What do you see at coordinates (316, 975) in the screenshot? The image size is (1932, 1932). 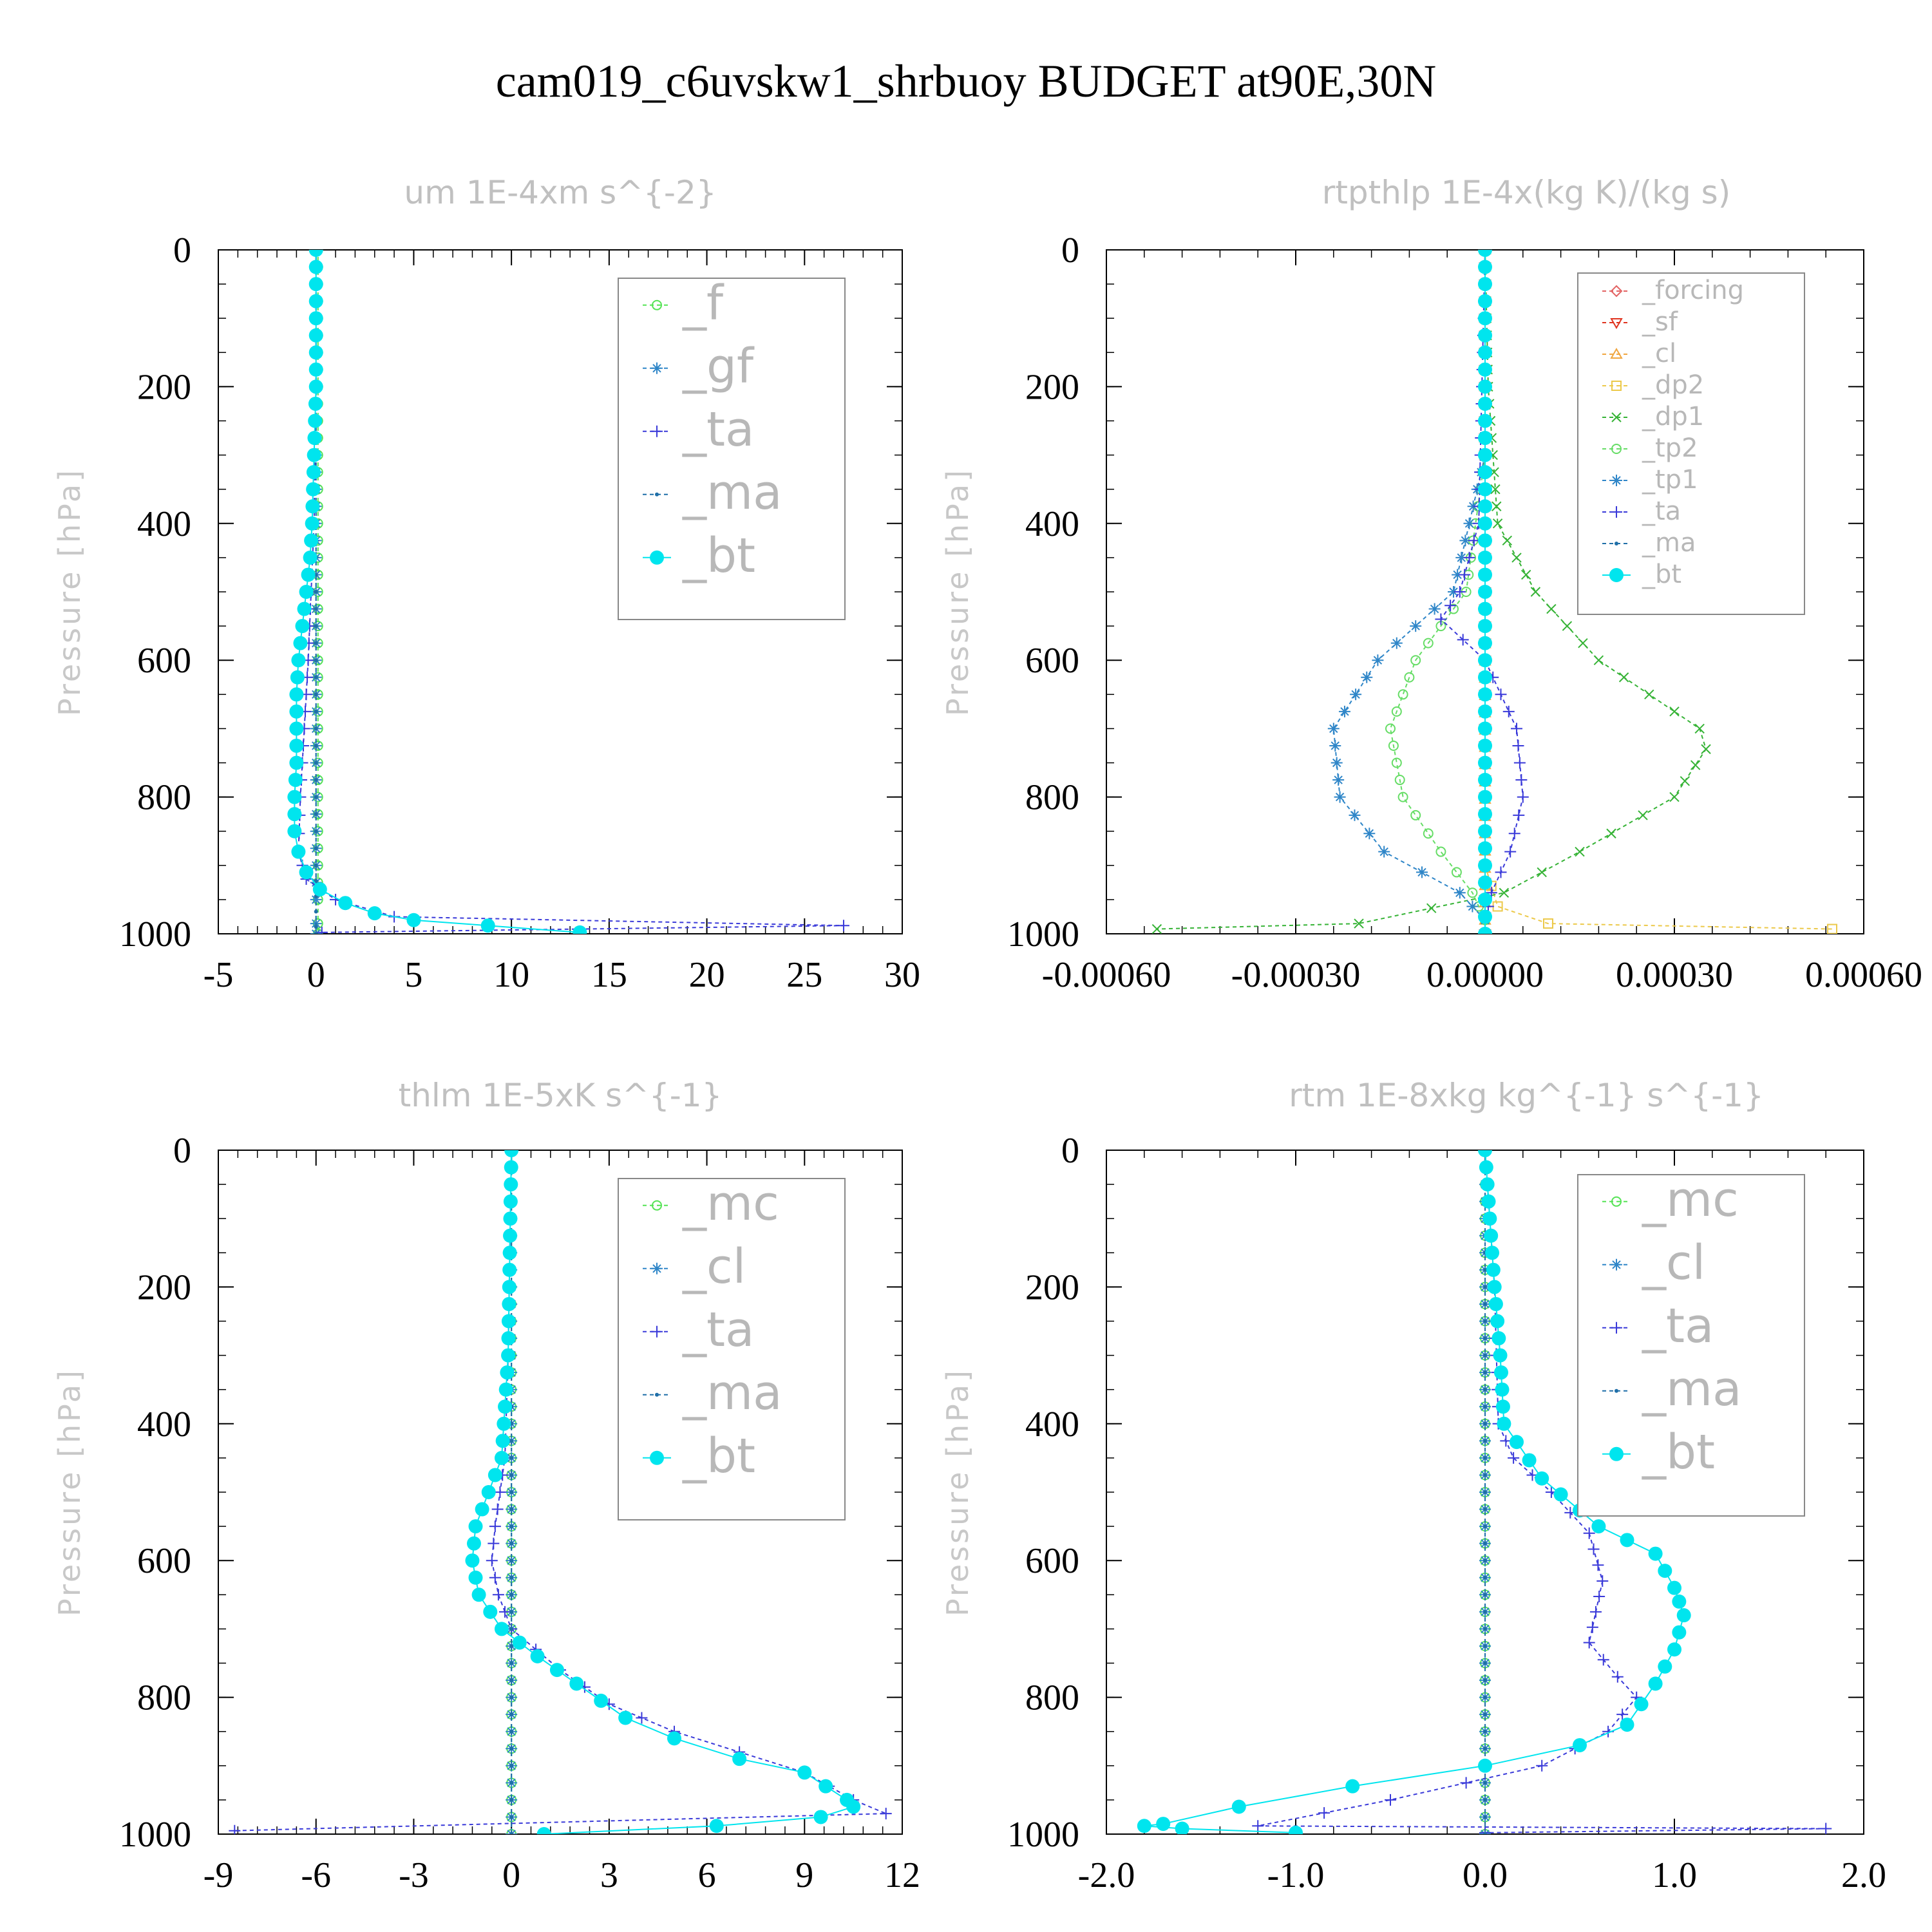 I see `x-tick-label: 0` at bounding box center [316, 975].